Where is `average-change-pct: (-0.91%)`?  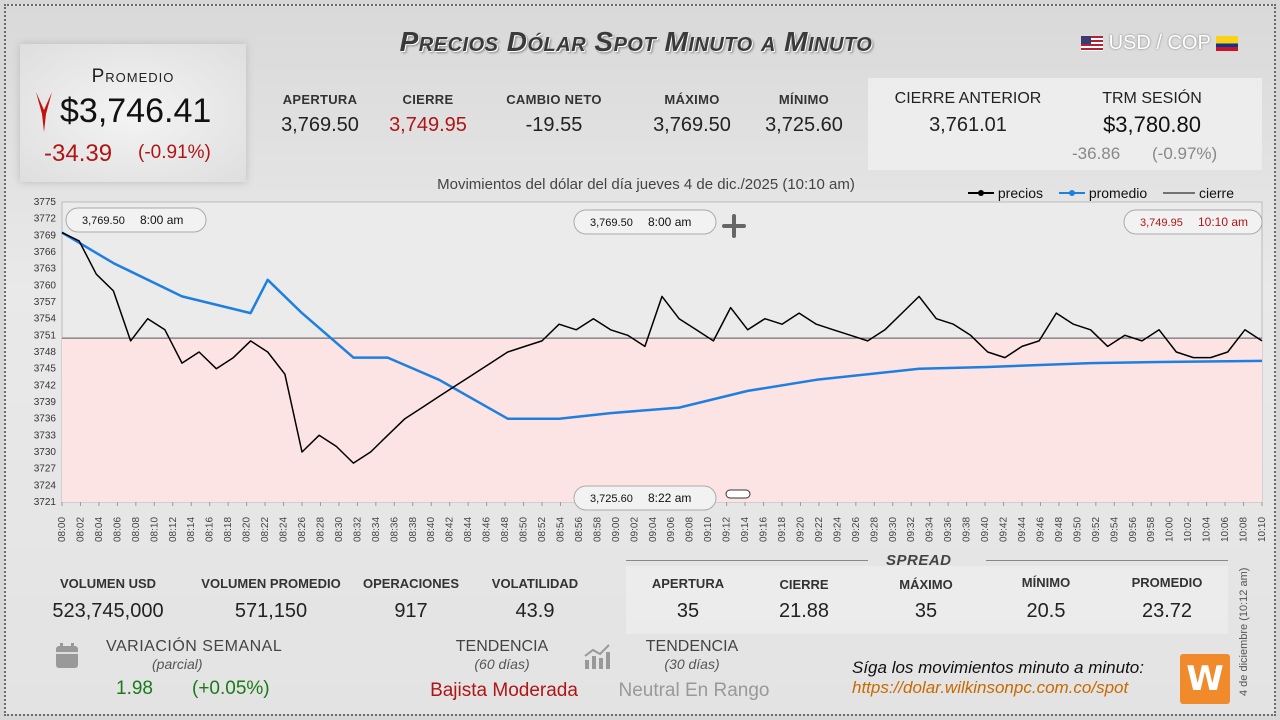
average-change-pct: (-0.91%) is located at coordinates (174, 152).